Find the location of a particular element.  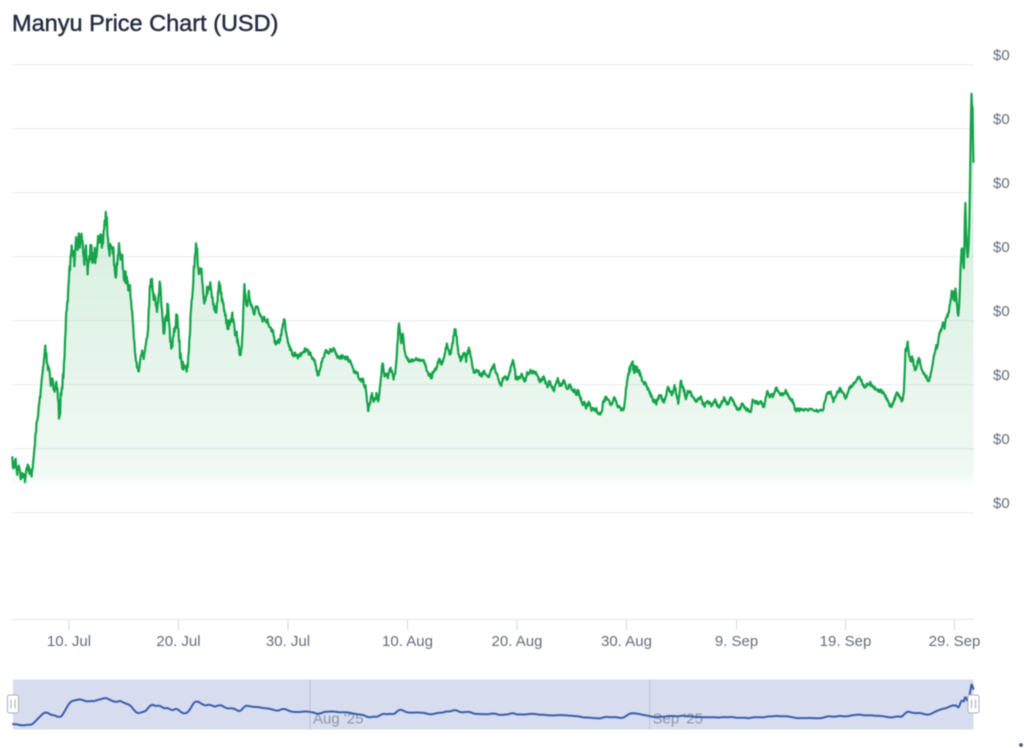

svg-text: Aug '25 is located at coordinates (338, 719).